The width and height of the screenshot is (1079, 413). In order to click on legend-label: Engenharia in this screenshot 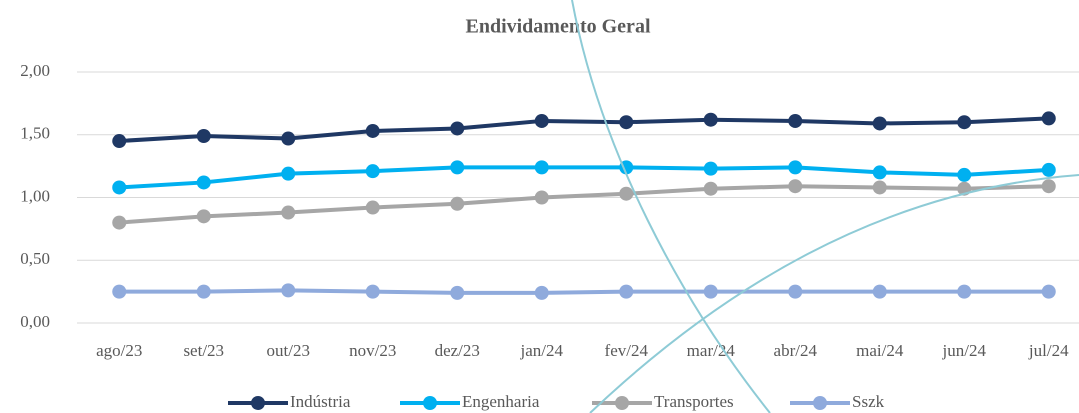, I will do `click(501, 401)`.